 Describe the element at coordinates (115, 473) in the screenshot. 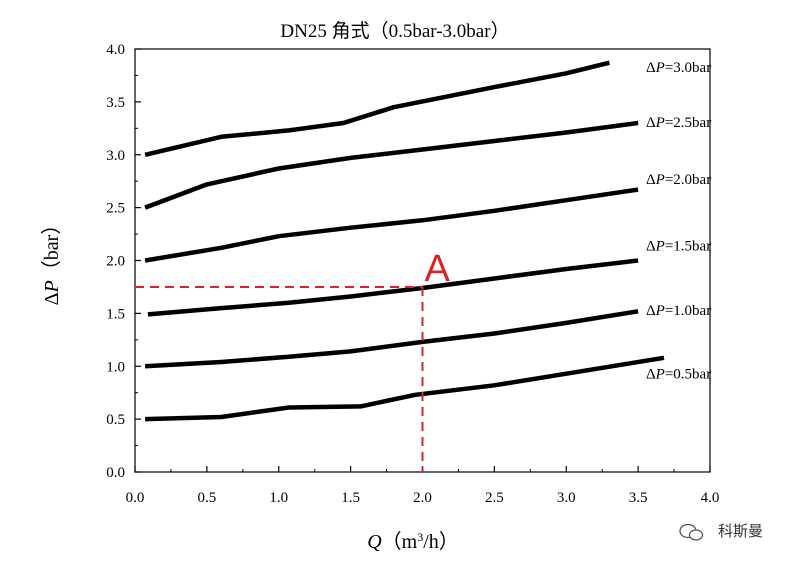

I see `y-tick-label: 0.0` at that location.